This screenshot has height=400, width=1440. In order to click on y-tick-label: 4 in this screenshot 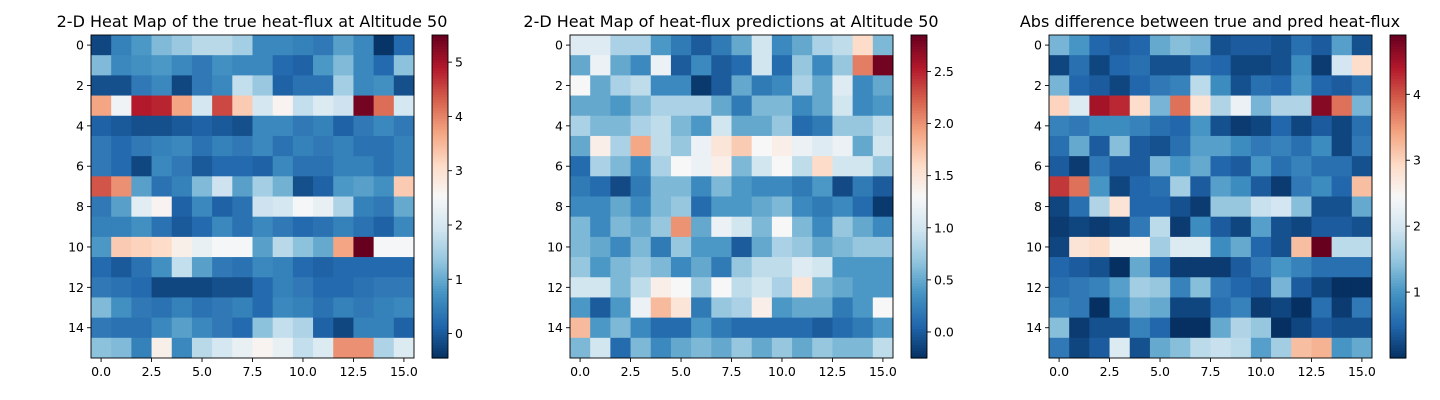, I will do `click(559, 125)`.